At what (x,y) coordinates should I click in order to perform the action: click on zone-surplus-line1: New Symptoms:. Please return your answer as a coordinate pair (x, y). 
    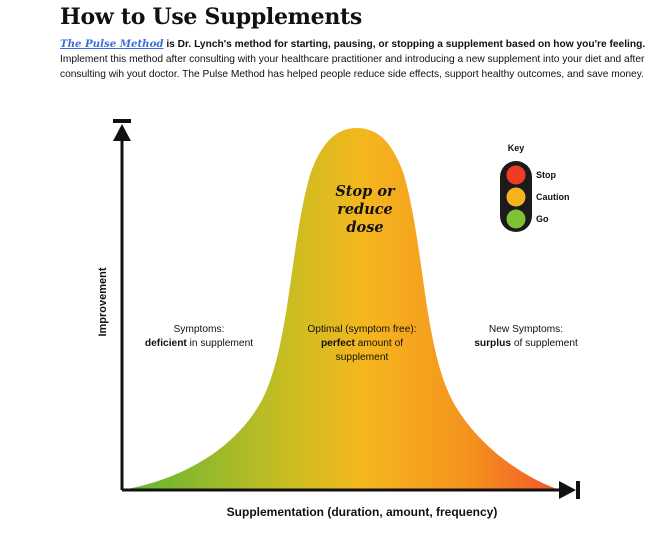
    Looking at the image, I should click on (526, 329).